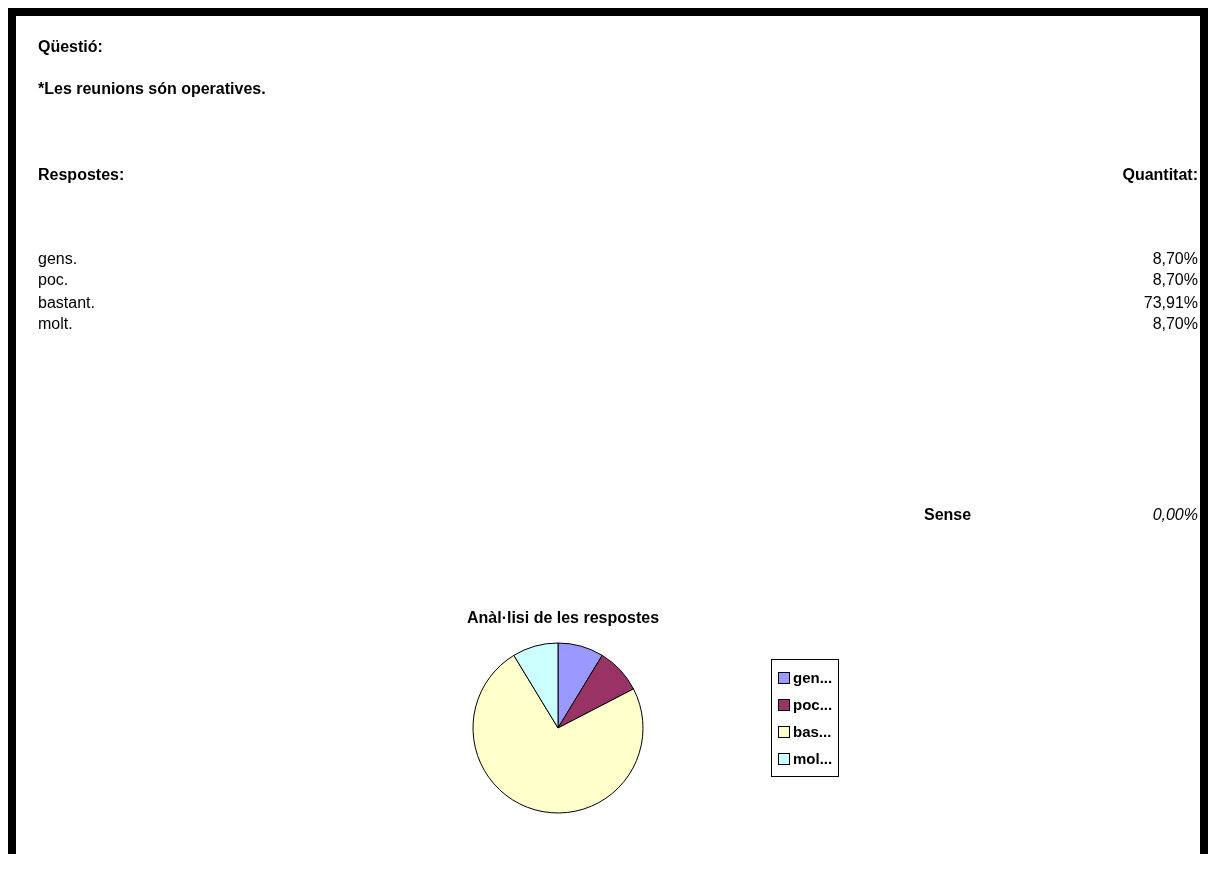  I want to click on text: bastant., so click(66, 303).